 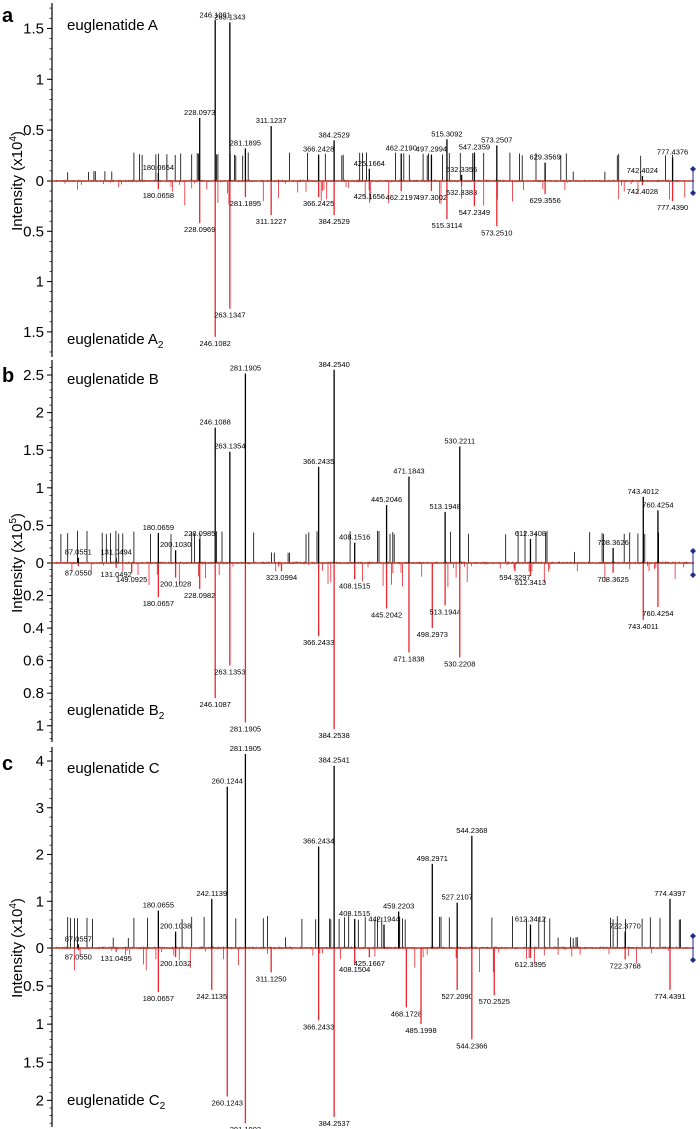 What do you see at coordinates (245, 203) in the screenshot?
I see `peak-bottom-label: 281.1895` at bounding box center [245, 203].